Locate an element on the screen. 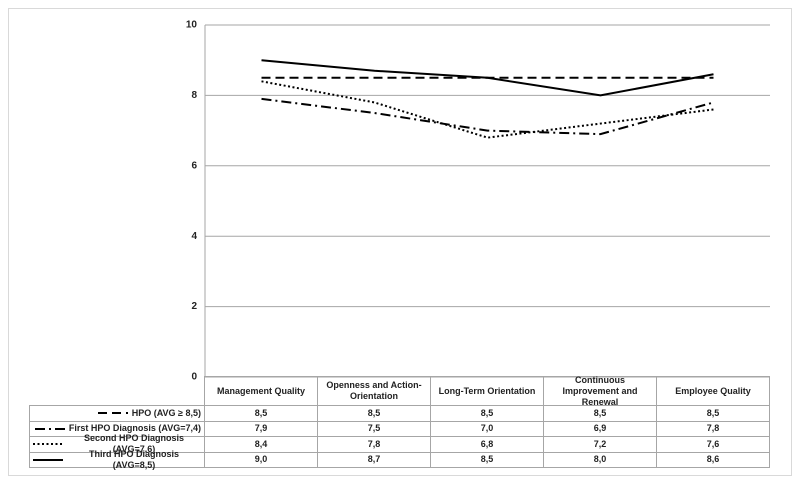 The image size is (800, 488). table-value: 7,9 is located at coordinates (261, 428).